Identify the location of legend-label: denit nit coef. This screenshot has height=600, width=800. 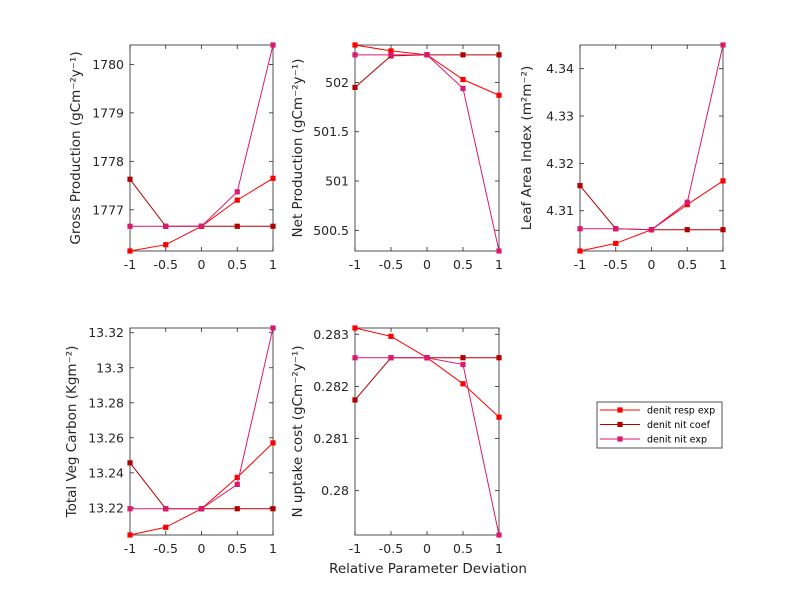
(679, 425).